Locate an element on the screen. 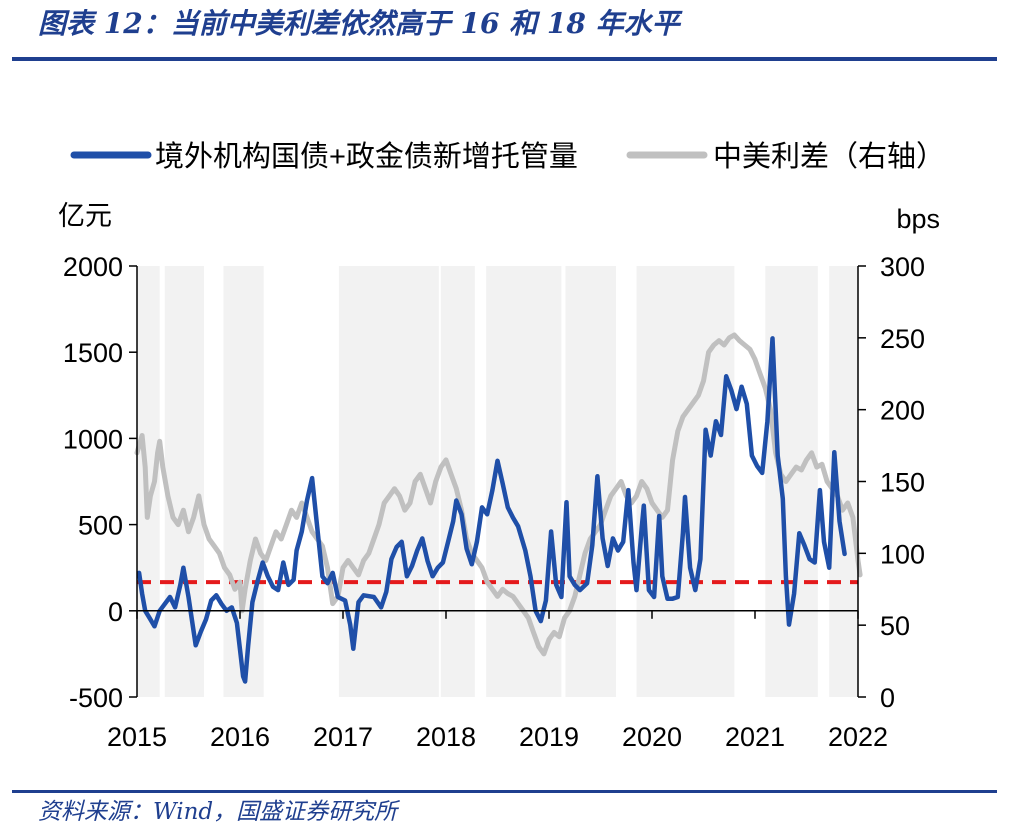 This screenshot has height=828, width=1011. page-title: 图表 12：当前中美利差依然高于 16 和 18 年水平 is located at coordinates (359, 23).